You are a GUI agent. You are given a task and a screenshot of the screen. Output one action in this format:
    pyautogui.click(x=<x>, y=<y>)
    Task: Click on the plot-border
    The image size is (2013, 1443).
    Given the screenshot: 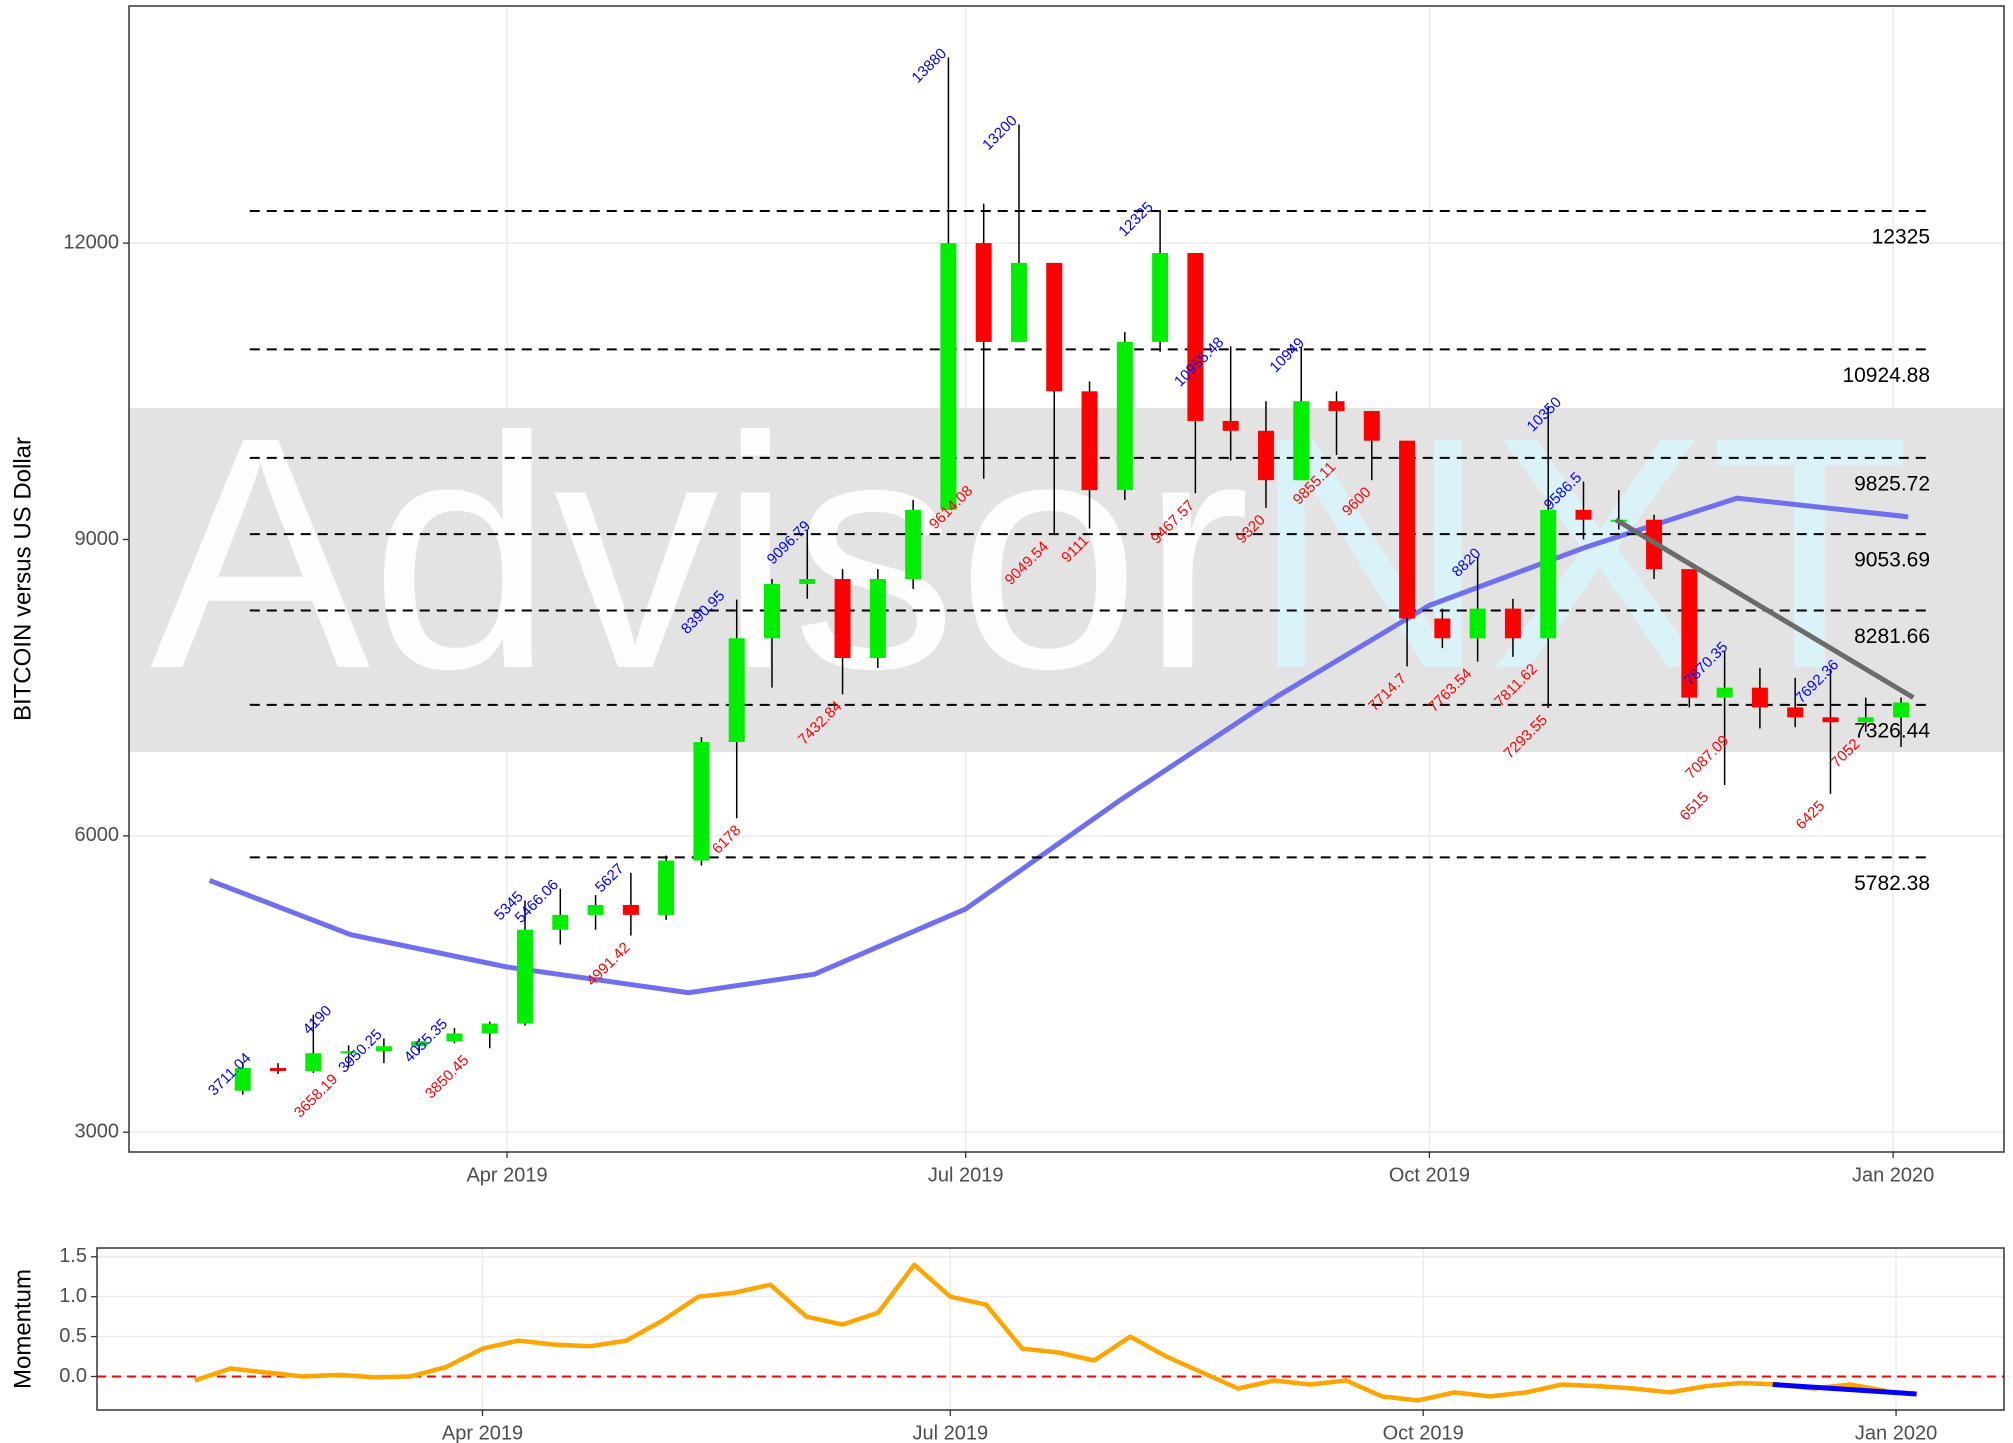 What is the action you would take?
    pyautogui.click(x=1050, y=1329)
    